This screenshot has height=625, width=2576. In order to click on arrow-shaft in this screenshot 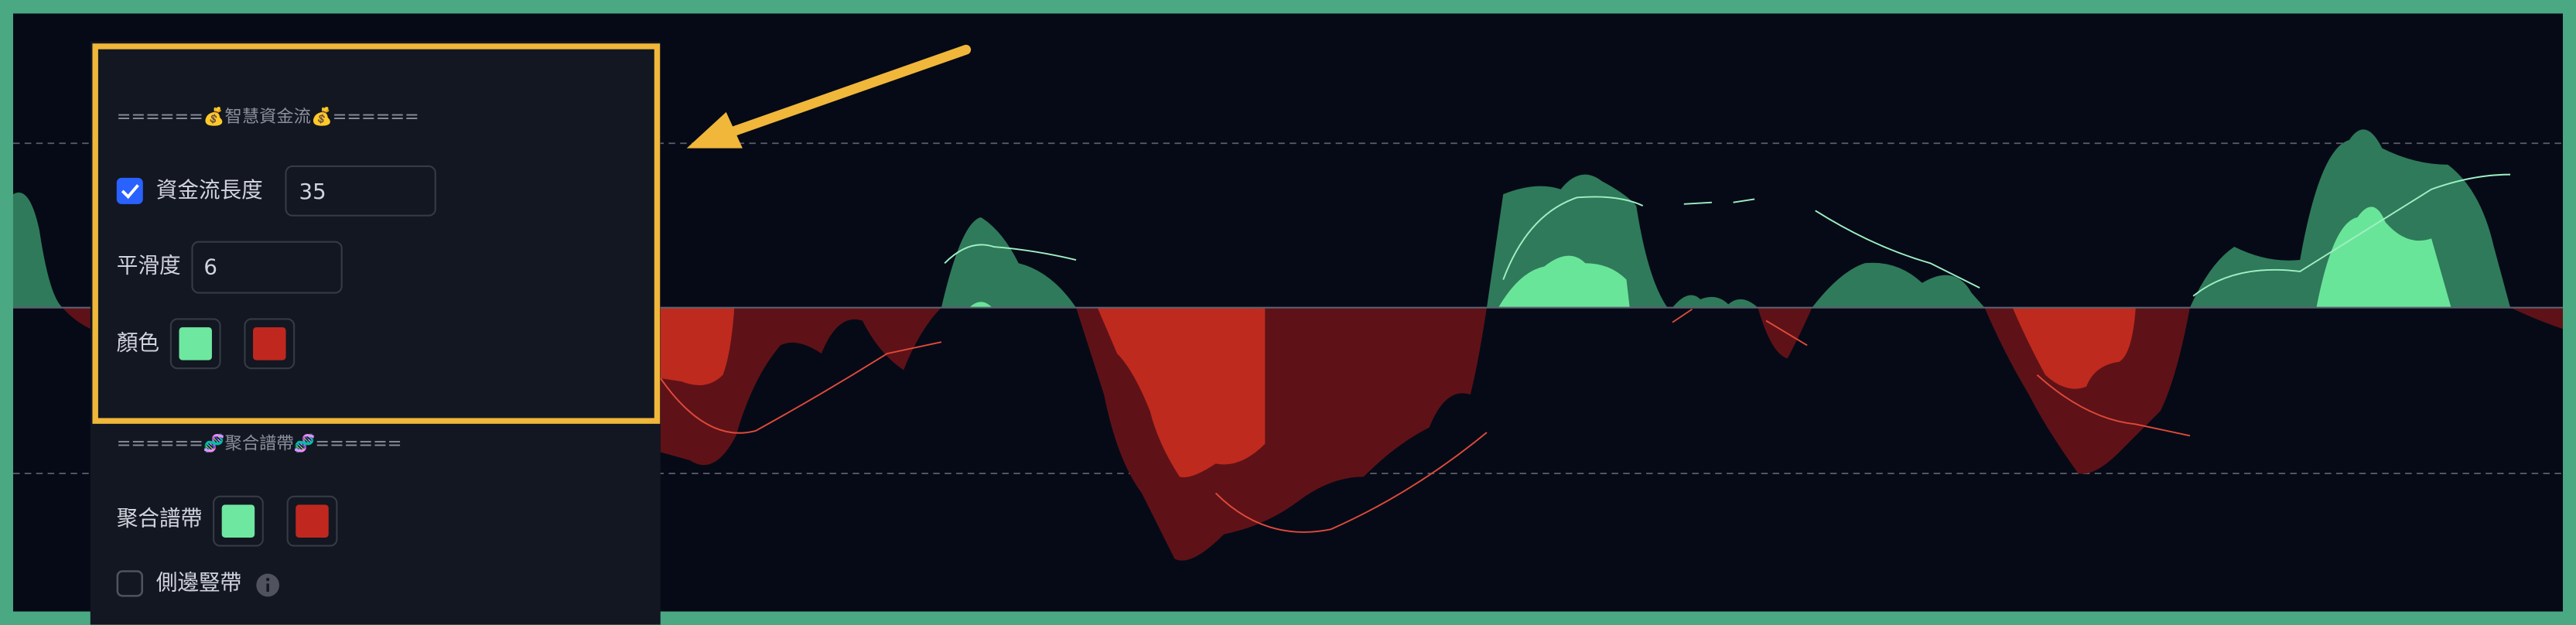, I will do `click(845, 92)`.